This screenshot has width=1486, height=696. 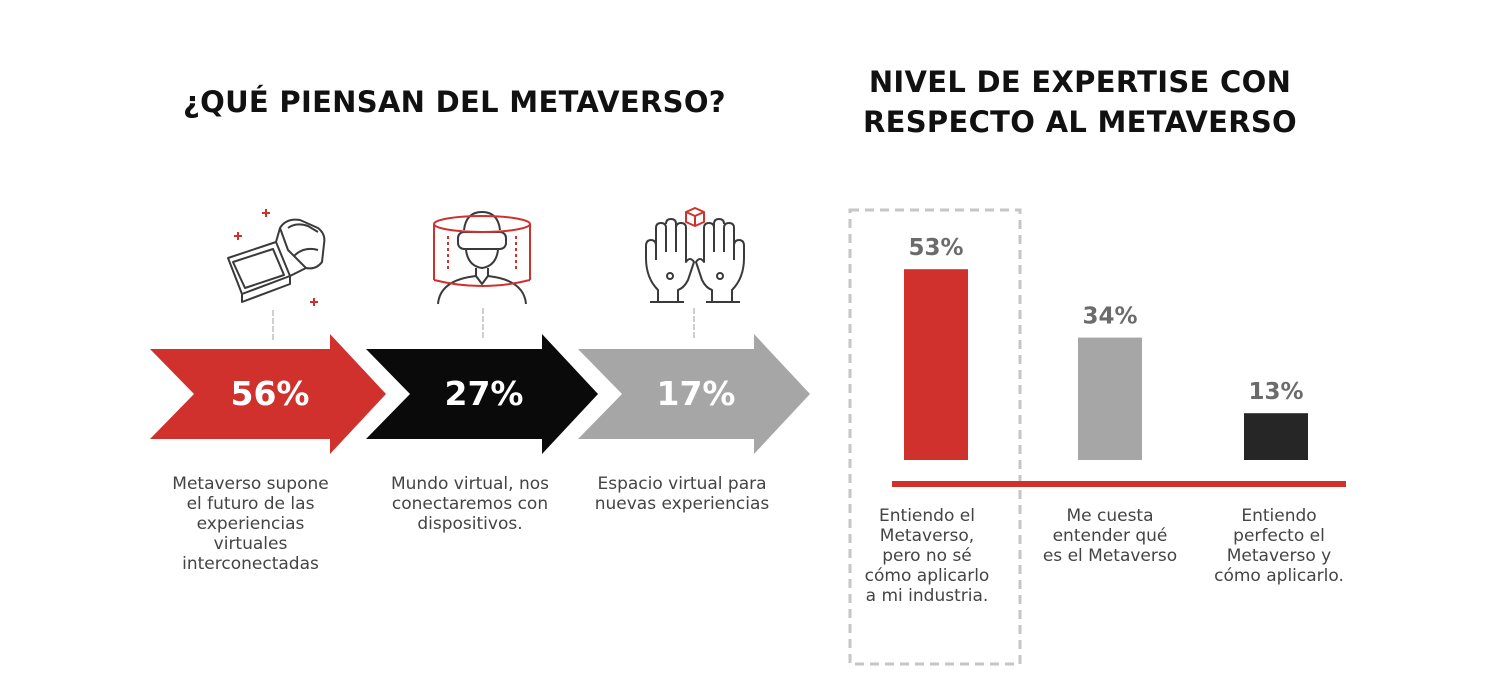 What do you see at coordinates (1080, 82) in the screenshot?
I see `title-line: NIVEL DE EXPERTISE CON` at bounding box center [1080, 82].